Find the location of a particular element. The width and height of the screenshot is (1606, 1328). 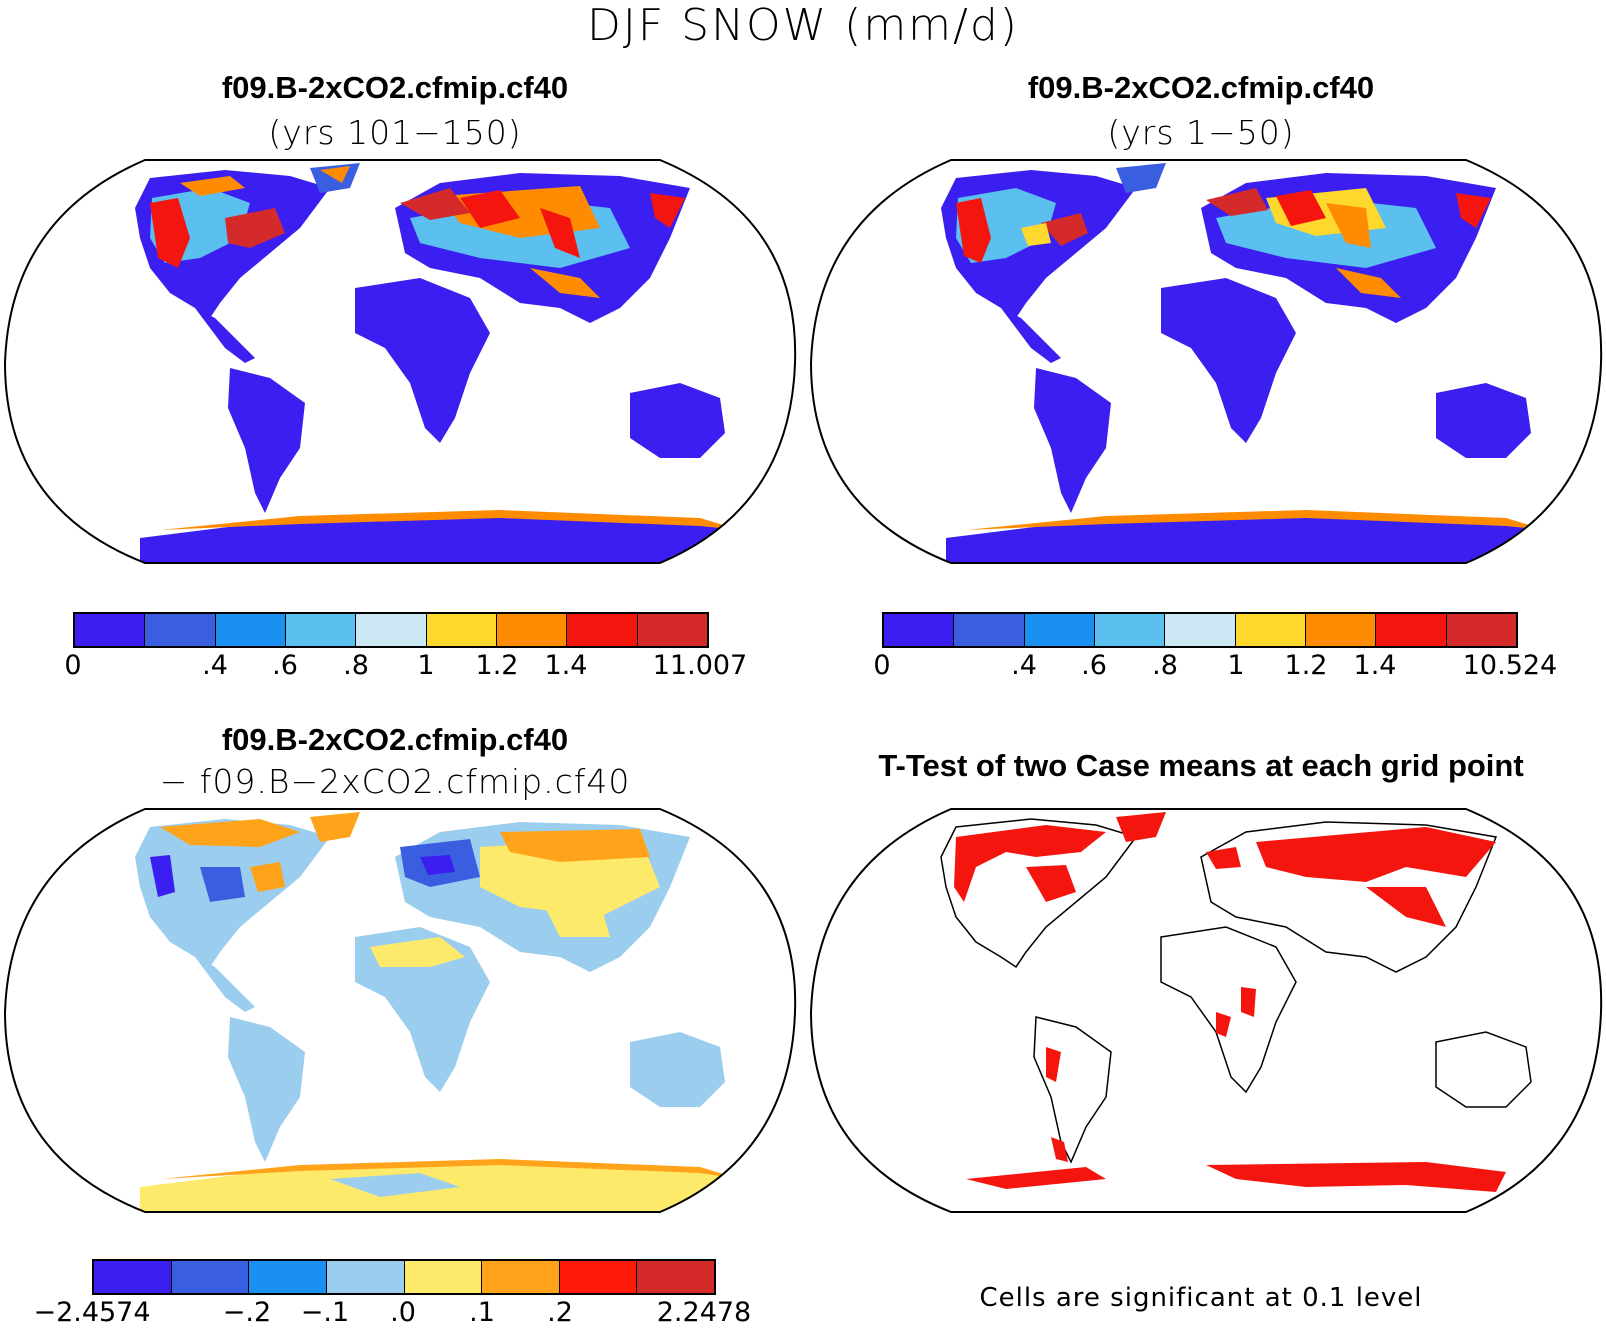

cb2-tick-label: .6 is located at coordinates (1094, 665).